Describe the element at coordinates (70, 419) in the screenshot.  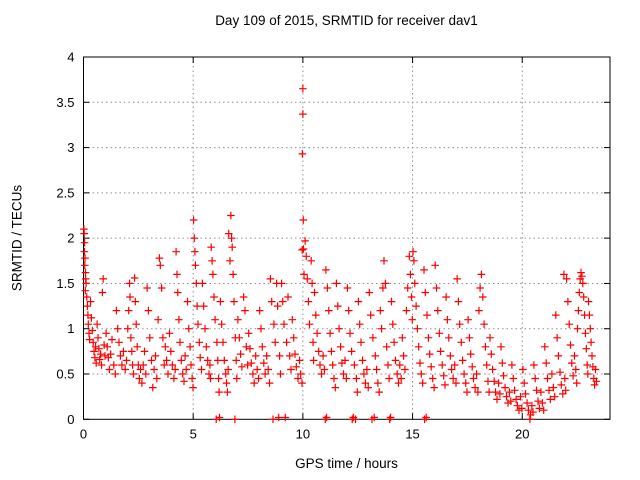
I see `y-tick-label: 0` at that location.